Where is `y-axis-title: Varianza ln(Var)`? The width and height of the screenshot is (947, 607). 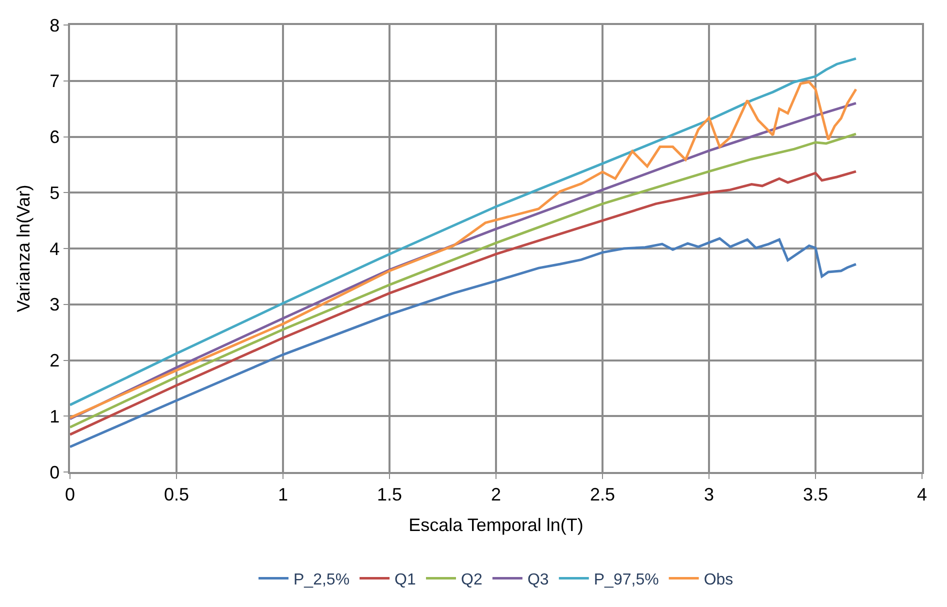
y-axis-title: Varianza ln(Var) is located at coordinates (23, 248).